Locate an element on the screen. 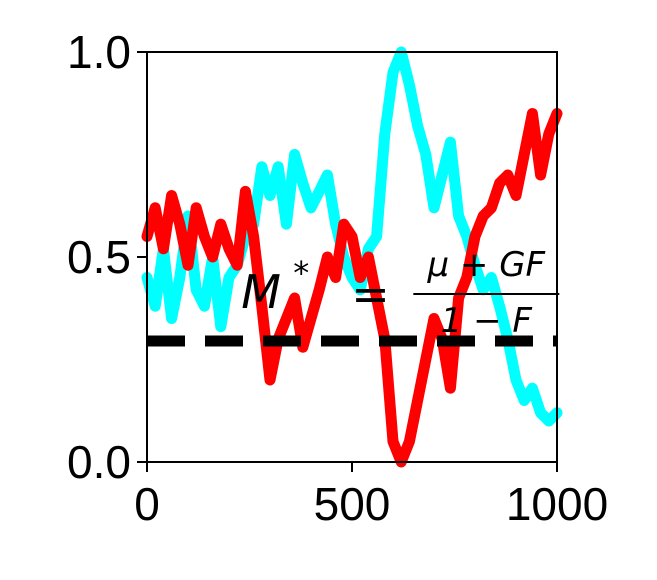 The image size is (657, 580). y-tick-label: 0.5 is located at coordinates (99, 257).